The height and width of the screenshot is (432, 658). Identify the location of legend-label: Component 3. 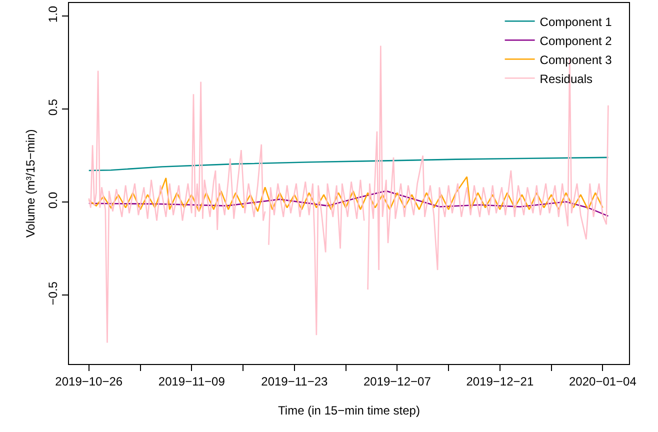
(576, 59).